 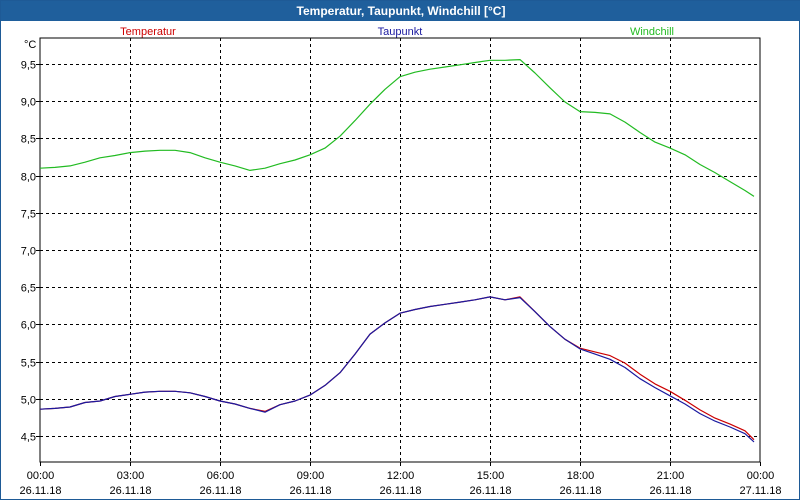 I want to click on y-tick-label: 8,5, so click(x=28, y=140).